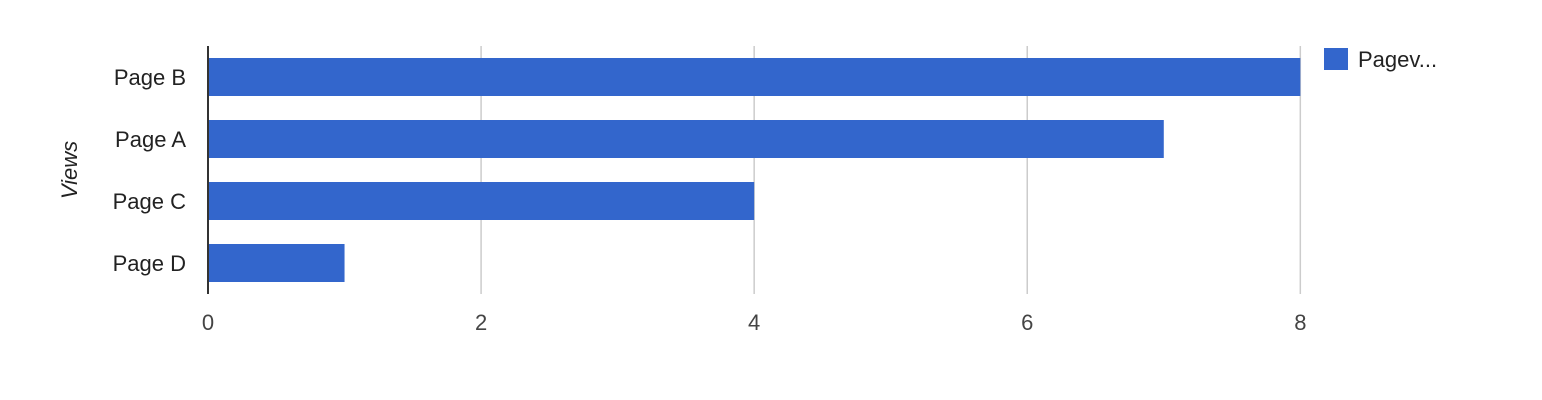  What do you see at coordinates (1027, 322) in the screenshot?
I see `x-tick-label-6: 6` at bounding box center [1027, 322].